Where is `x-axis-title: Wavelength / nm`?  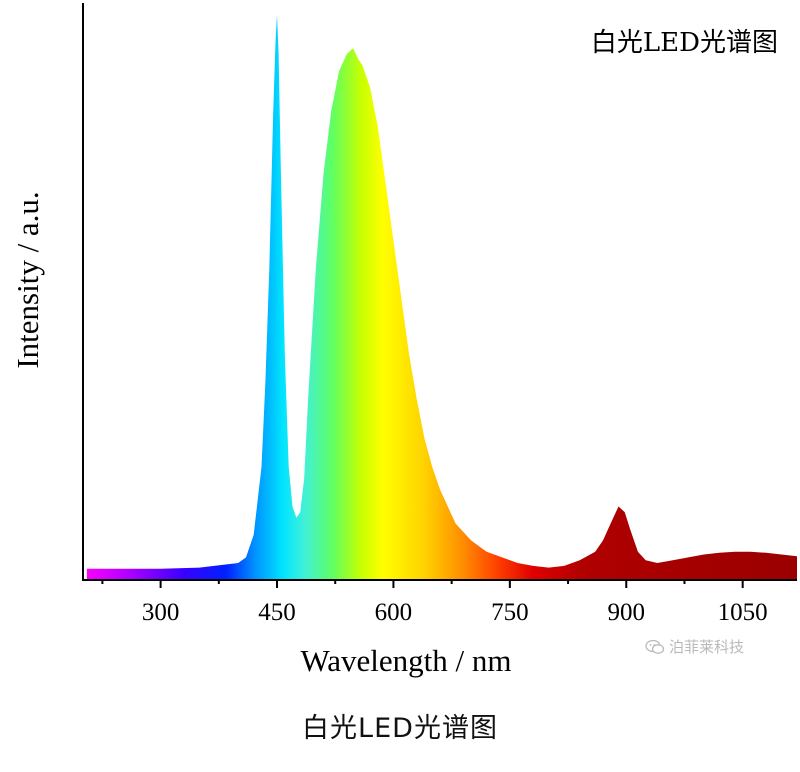 x-axis-title: Wavelength / nm is located at coordinates (405, 660).